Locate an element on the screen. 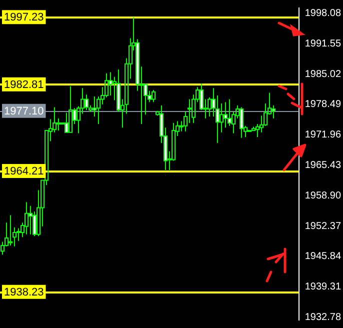 The image size is (343, 328). y-tick-label: 1958.90 is located at coordinates (323, 196).